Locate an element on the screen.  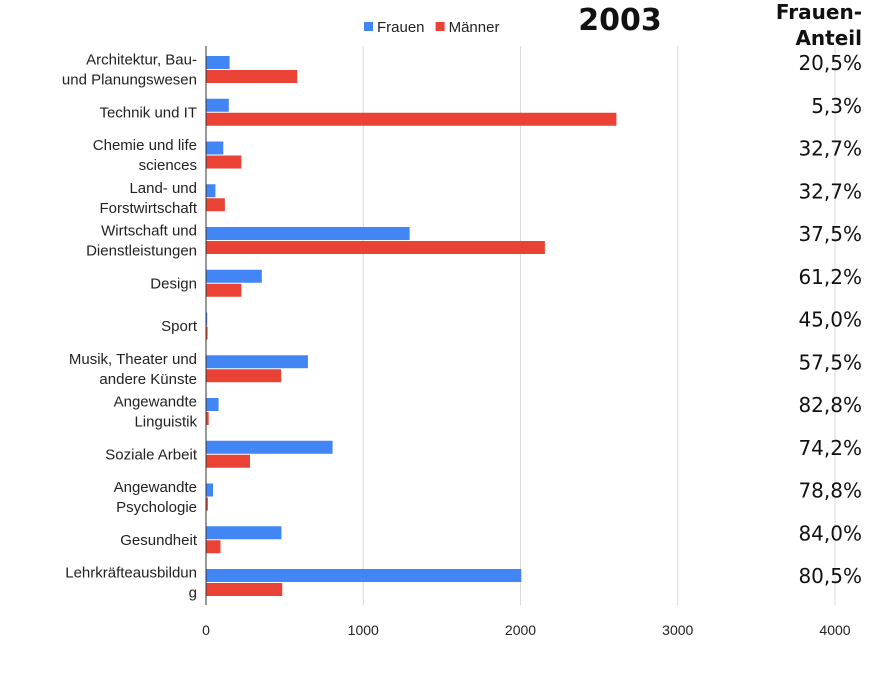
x-tick-label: 1000 is located at coordinates (363, 630).